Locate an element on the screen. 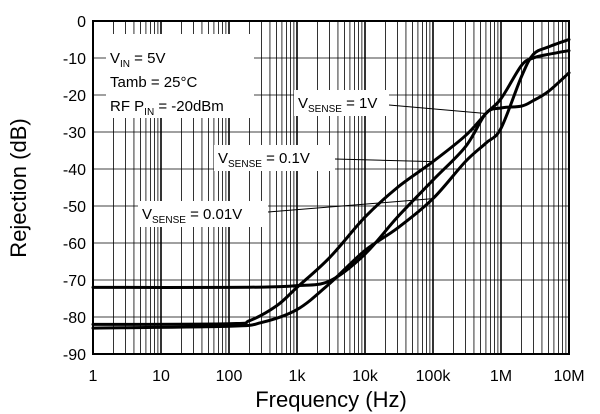  series-label-1: VSENSE = 1V is located at coordinates (341, 103).